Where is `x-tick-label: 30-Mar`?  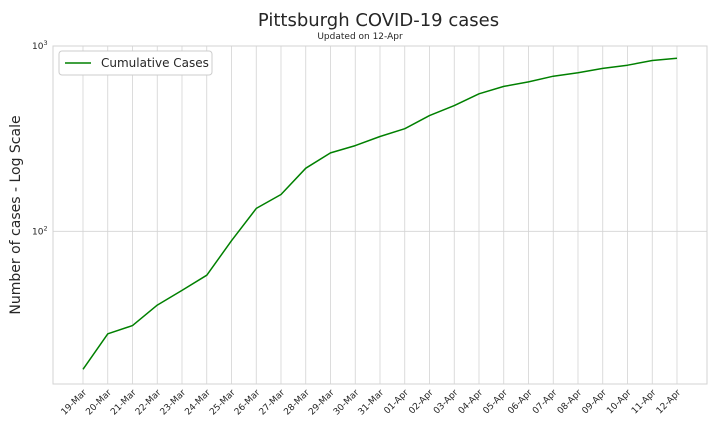 x-tick-label: 30-Mar is located at coordinates (347, 403).